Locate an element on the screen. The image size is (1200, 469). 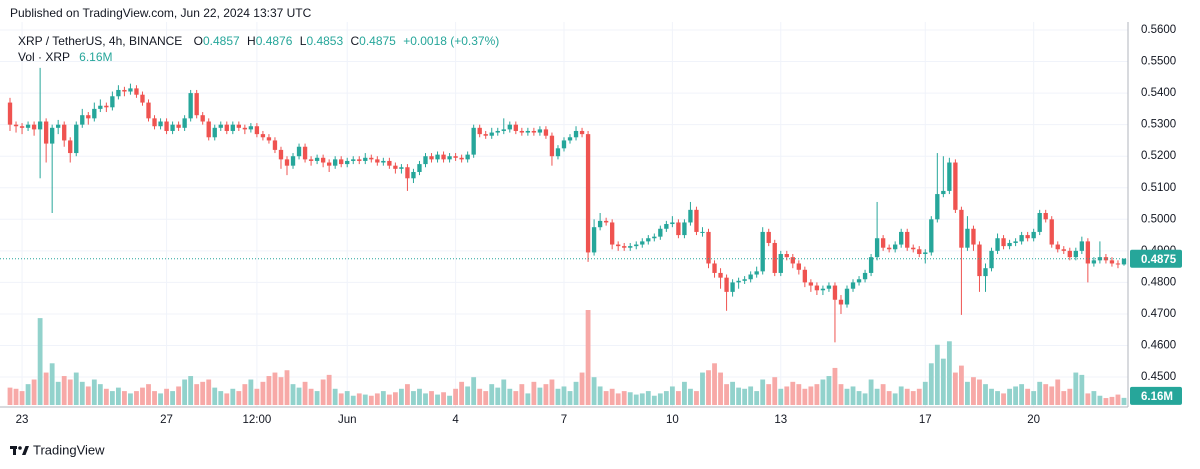
ohlc-prefix: L is located at coordinates (303, 41).